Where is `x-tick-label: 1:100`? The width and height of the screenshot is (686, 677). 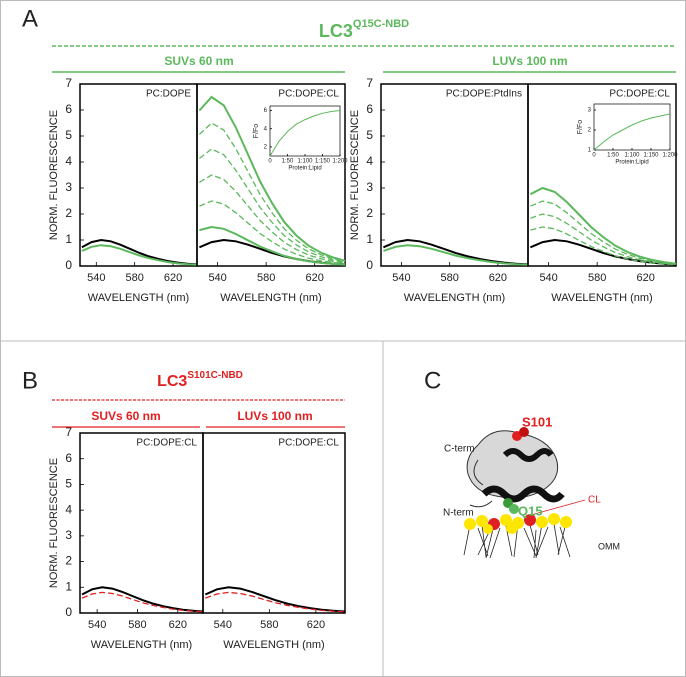
x-tick-label: 1:100 is located at coordinates (305, 162).